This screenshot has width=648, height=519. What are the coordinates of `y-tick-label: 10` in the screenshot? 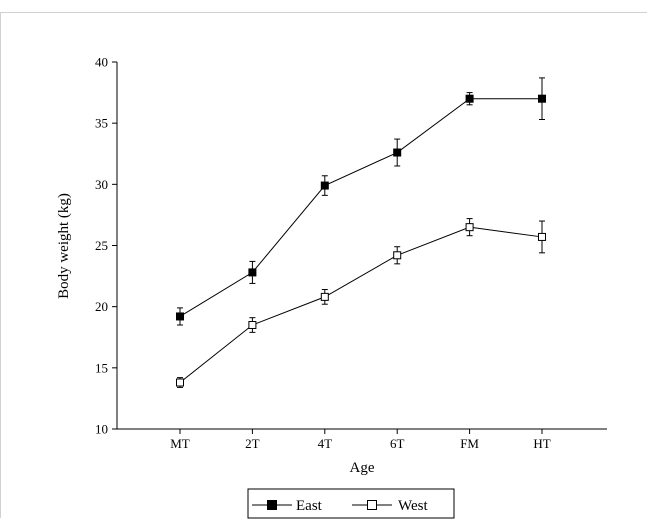 It's located at (101, 429).